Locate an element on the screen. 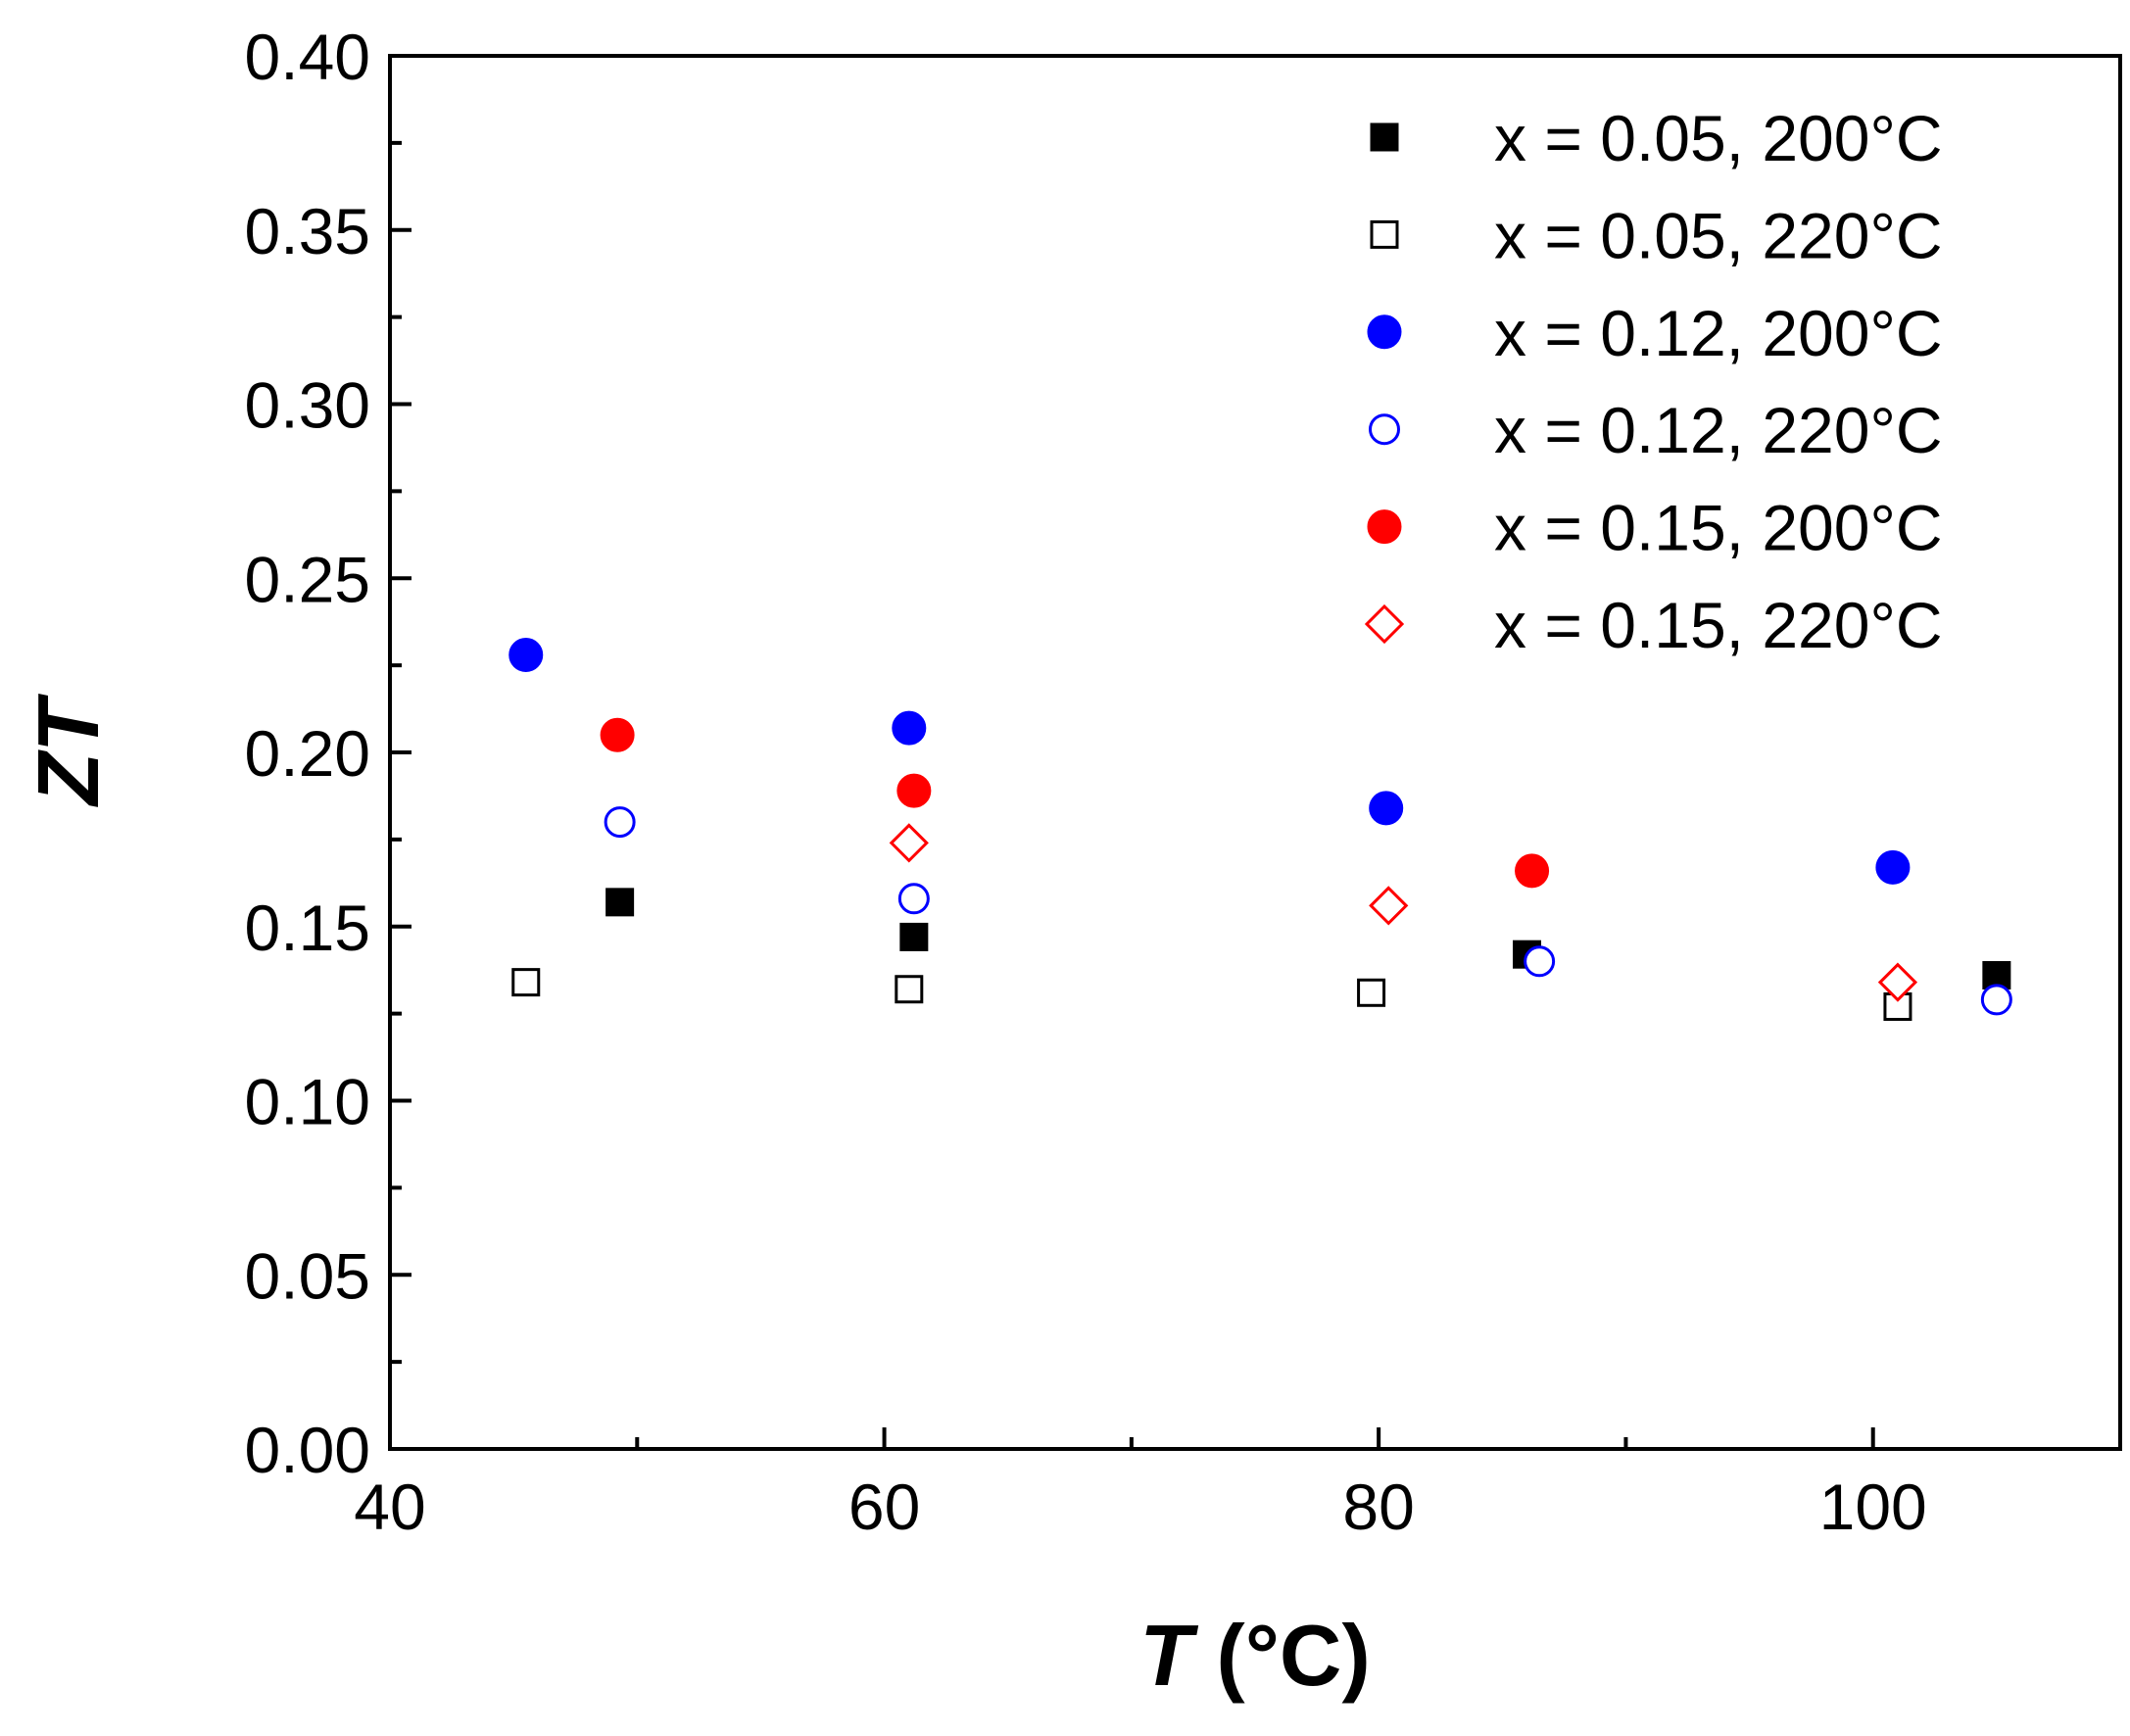 This screenshot has height=1736, width=2130. x-axis-title: T (°C) is located at coordinates (1255, 1655).